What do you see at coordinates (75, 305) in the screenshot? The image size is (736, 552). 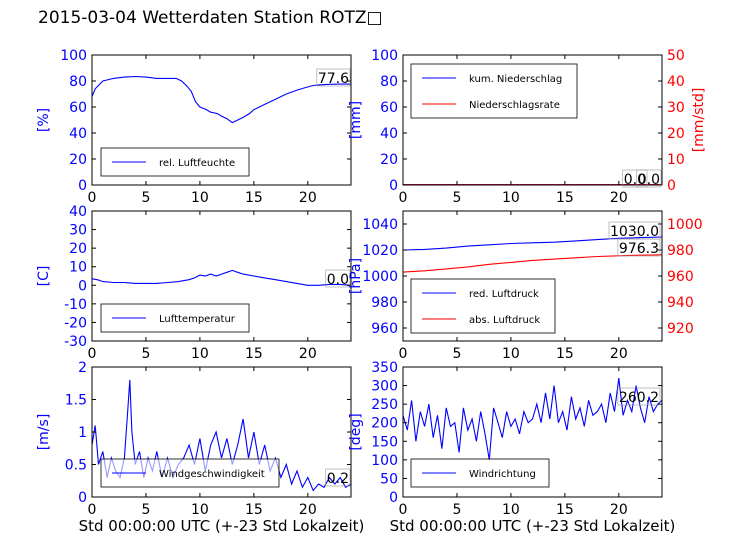 I see `y-tick-label: -10` at bounding box center [75, 305].